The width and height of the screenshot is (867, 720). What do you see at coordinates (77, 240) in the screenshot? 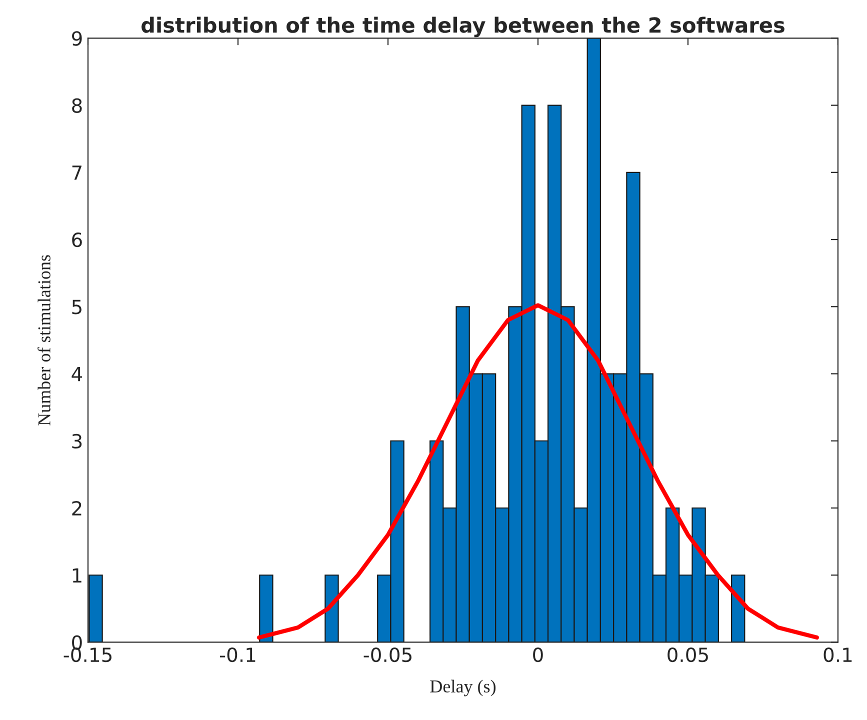
I see `y-tick-label: 6` at bounding box center [77, 240].